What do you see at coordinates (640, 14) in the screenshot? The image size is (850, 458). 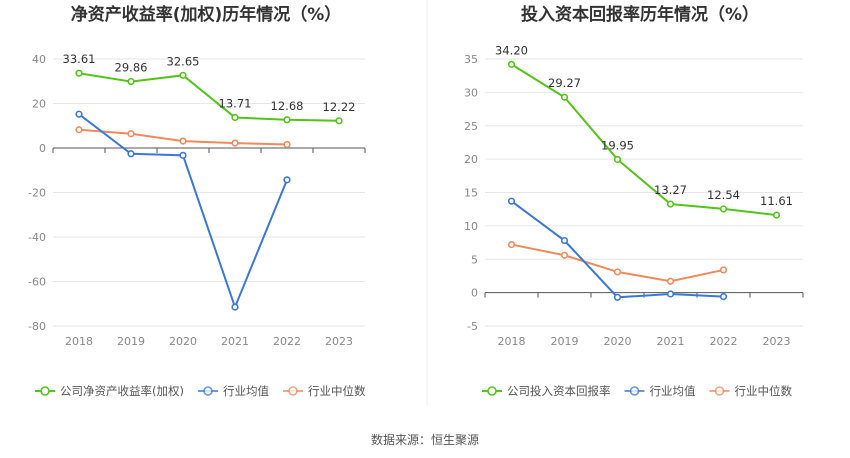 I see `chart-title: 投入资本回报率历年情况（%）` at bounding box center [640, 14].